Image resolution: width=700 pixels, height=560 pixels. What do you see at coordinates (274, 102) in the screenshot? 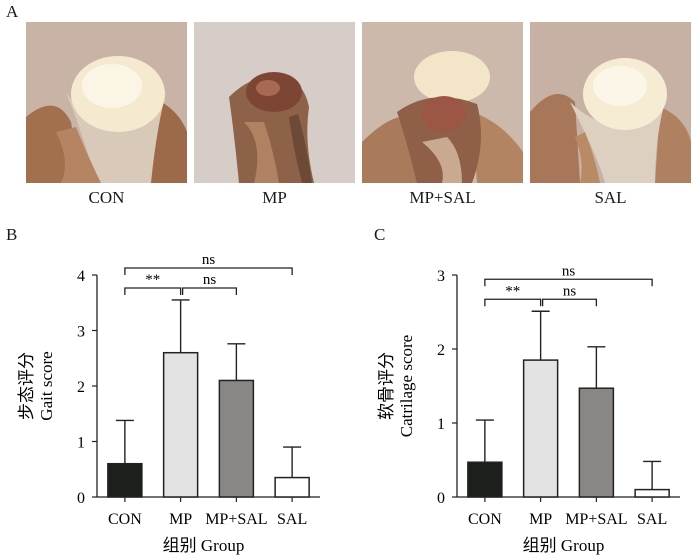
I see `photo-mp` at bounding box center [274, 102].